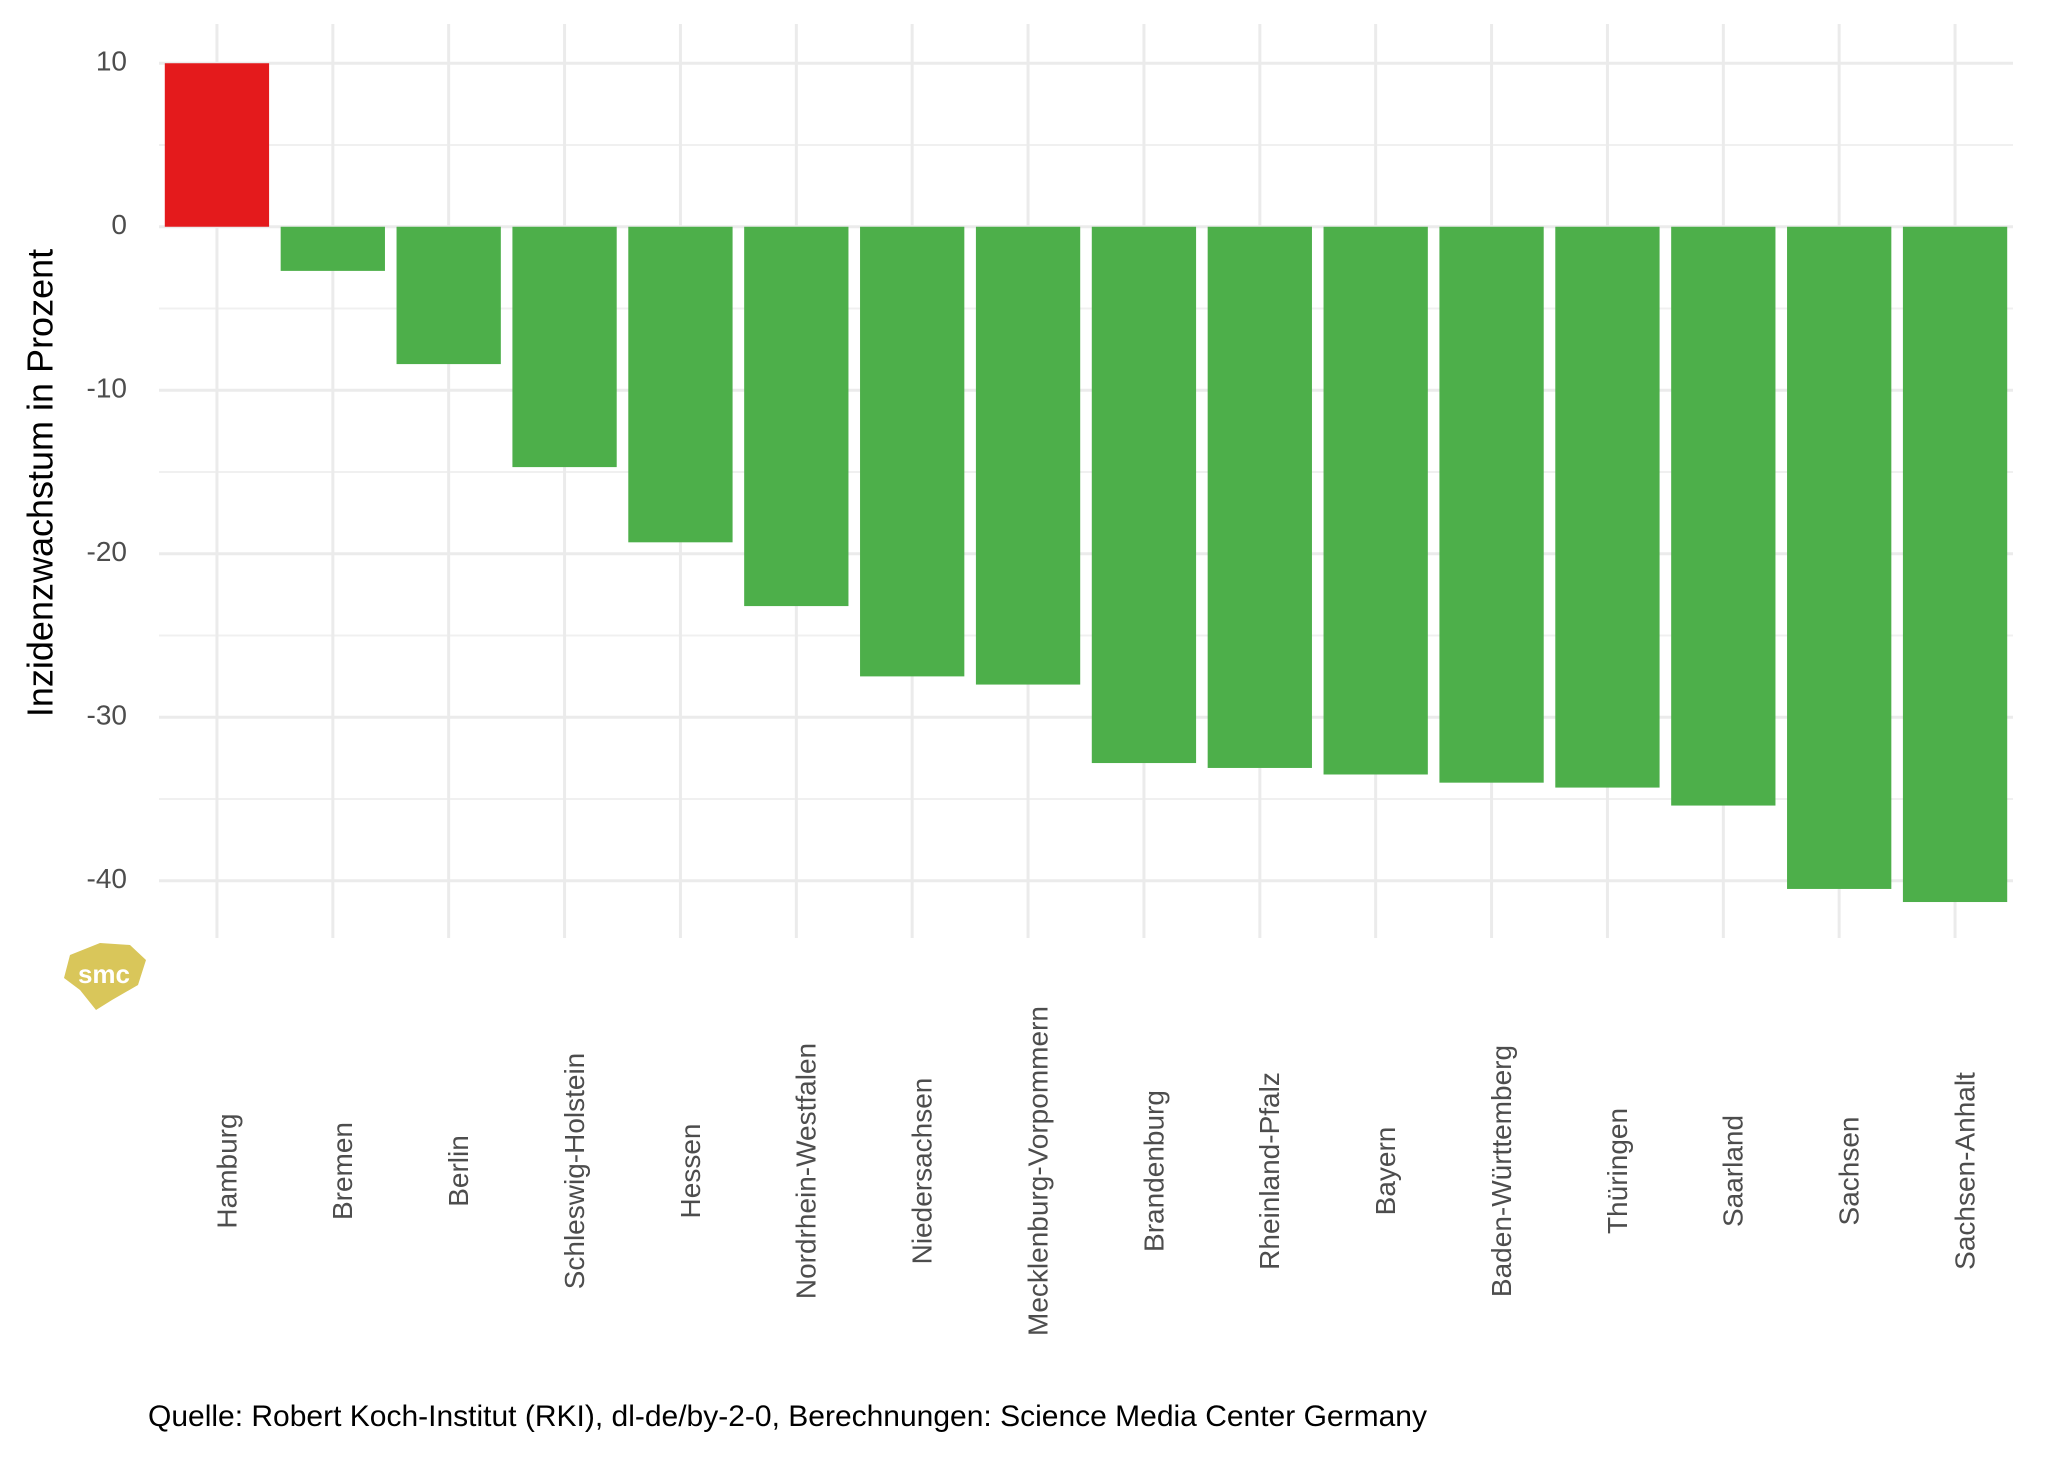 The height and width of the screenshot is (1467, 2048). Describe the element at coordinates (1269, 1171) in the screenshot. I see `x-tick-label: Rheinland-Pfalz` at that location.